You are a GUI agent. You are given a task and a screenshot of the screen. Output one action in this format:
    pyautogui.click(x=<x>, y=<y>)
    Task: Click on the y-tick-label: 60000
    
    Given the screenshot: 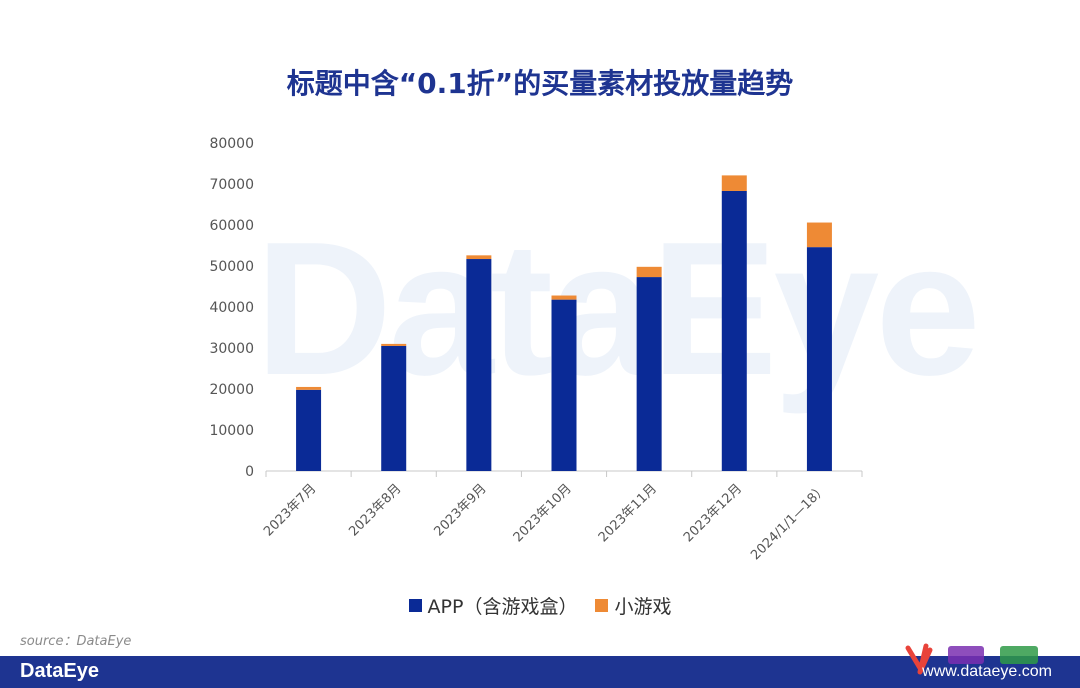 What is the action you would take?
    pyautogui.click(x=231, y=226)
    